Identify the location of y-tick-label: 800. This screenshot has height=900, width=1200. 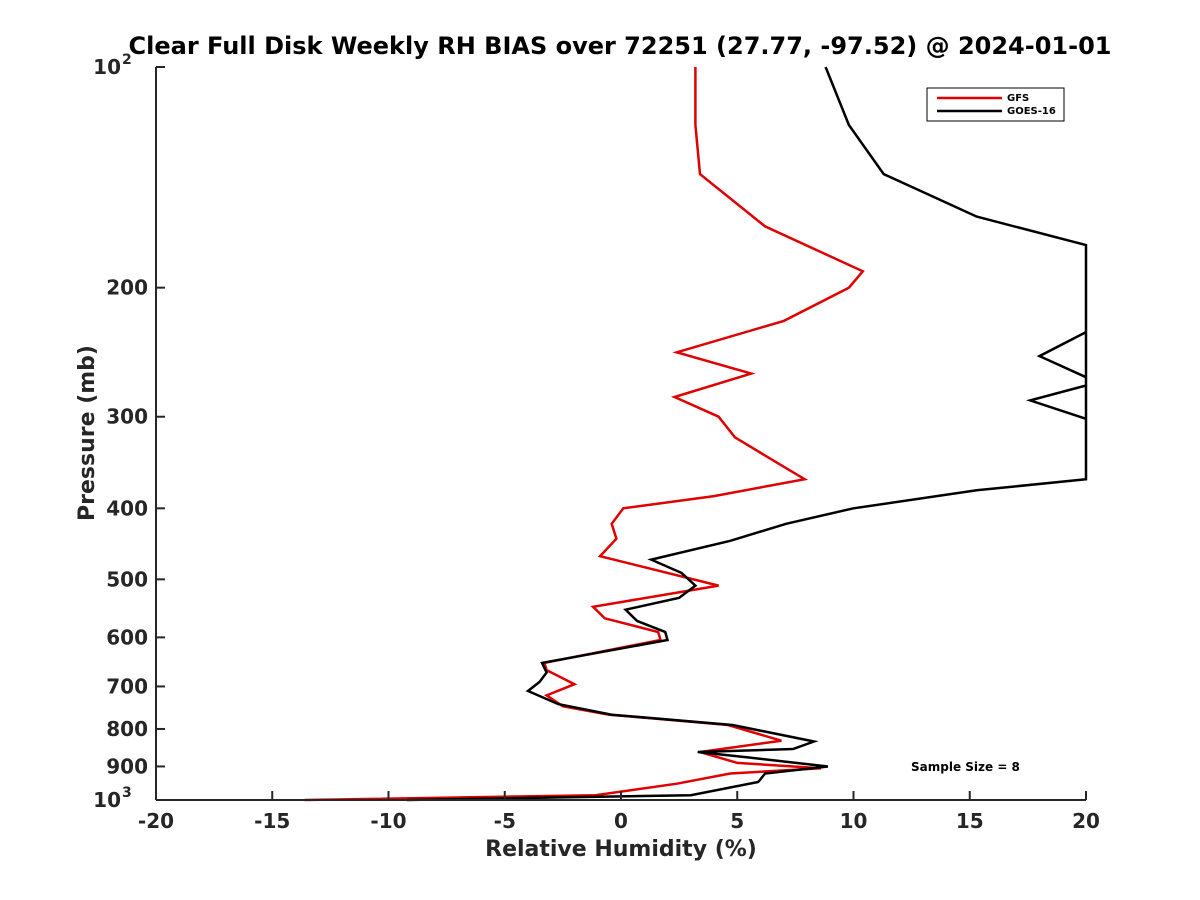
(127, 729).